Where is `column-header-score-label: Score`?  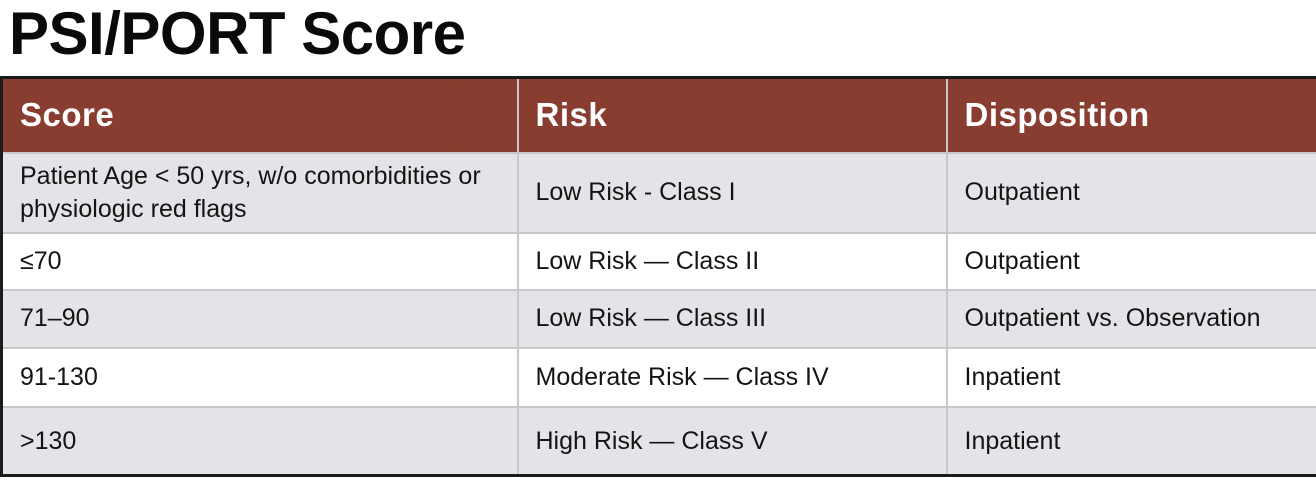 column-header-score-label: Score is located at coordinates (67, 115).